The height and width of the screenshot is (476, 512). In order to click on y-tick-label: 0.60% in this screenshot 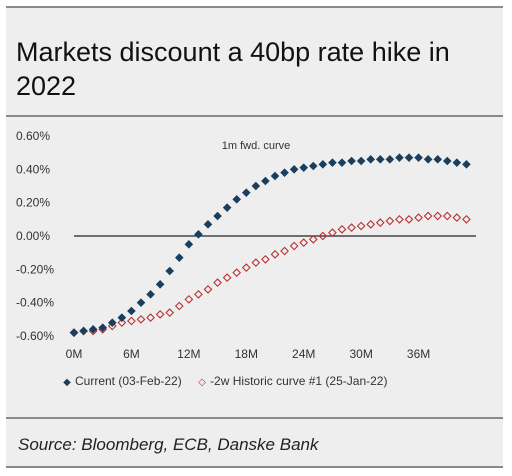, I will do `click(33, 136)`.